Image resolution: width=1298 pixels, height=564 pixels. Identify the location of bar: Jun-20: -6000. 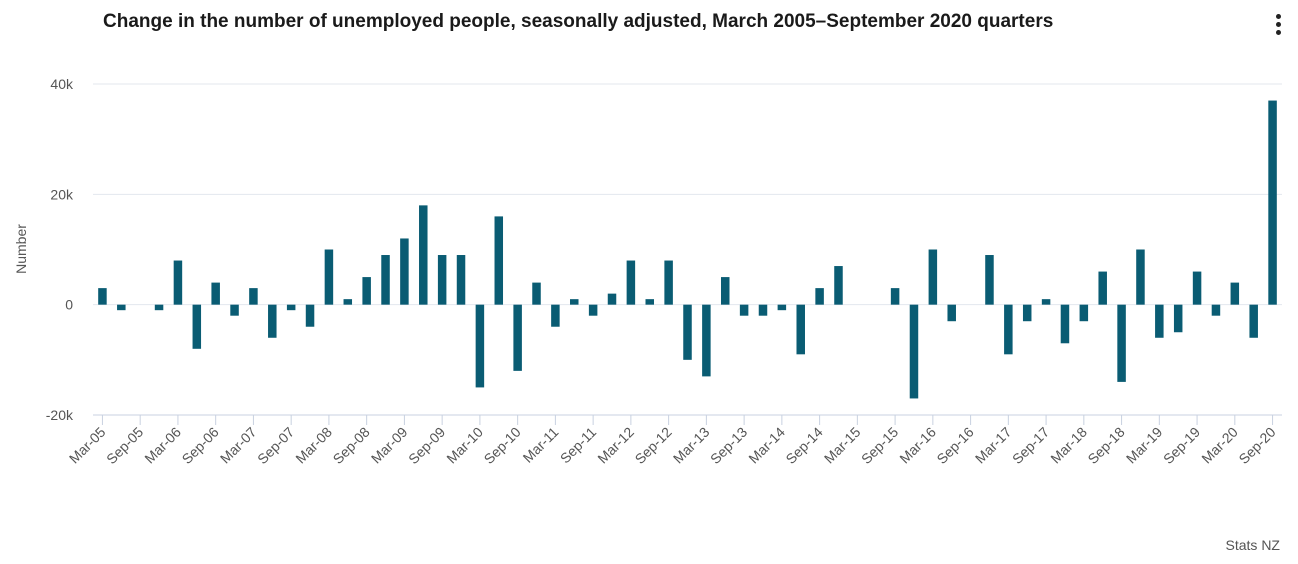
(1253, 321).